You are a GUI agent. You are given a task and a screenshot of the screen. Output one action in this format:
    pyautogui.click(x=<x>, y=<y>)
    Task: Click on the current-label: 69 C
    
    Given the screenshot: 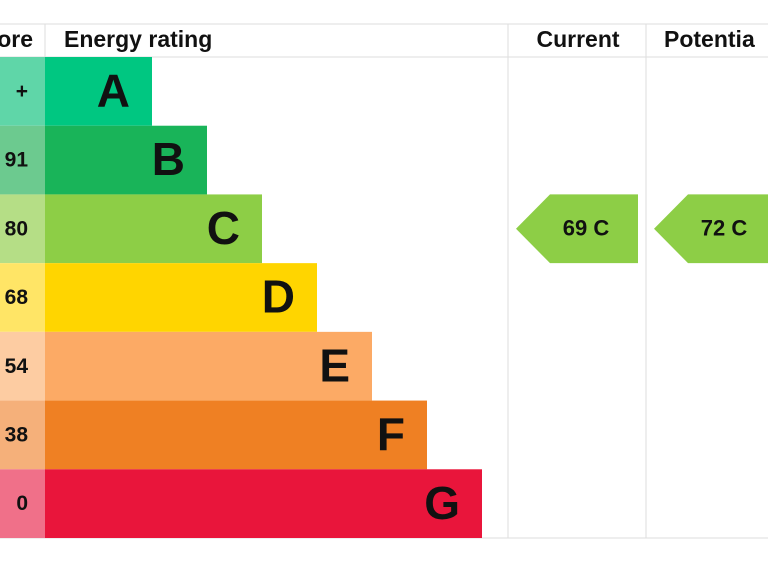 What is the action you would take?
    pyautogui.click(x=586, y=228)
    